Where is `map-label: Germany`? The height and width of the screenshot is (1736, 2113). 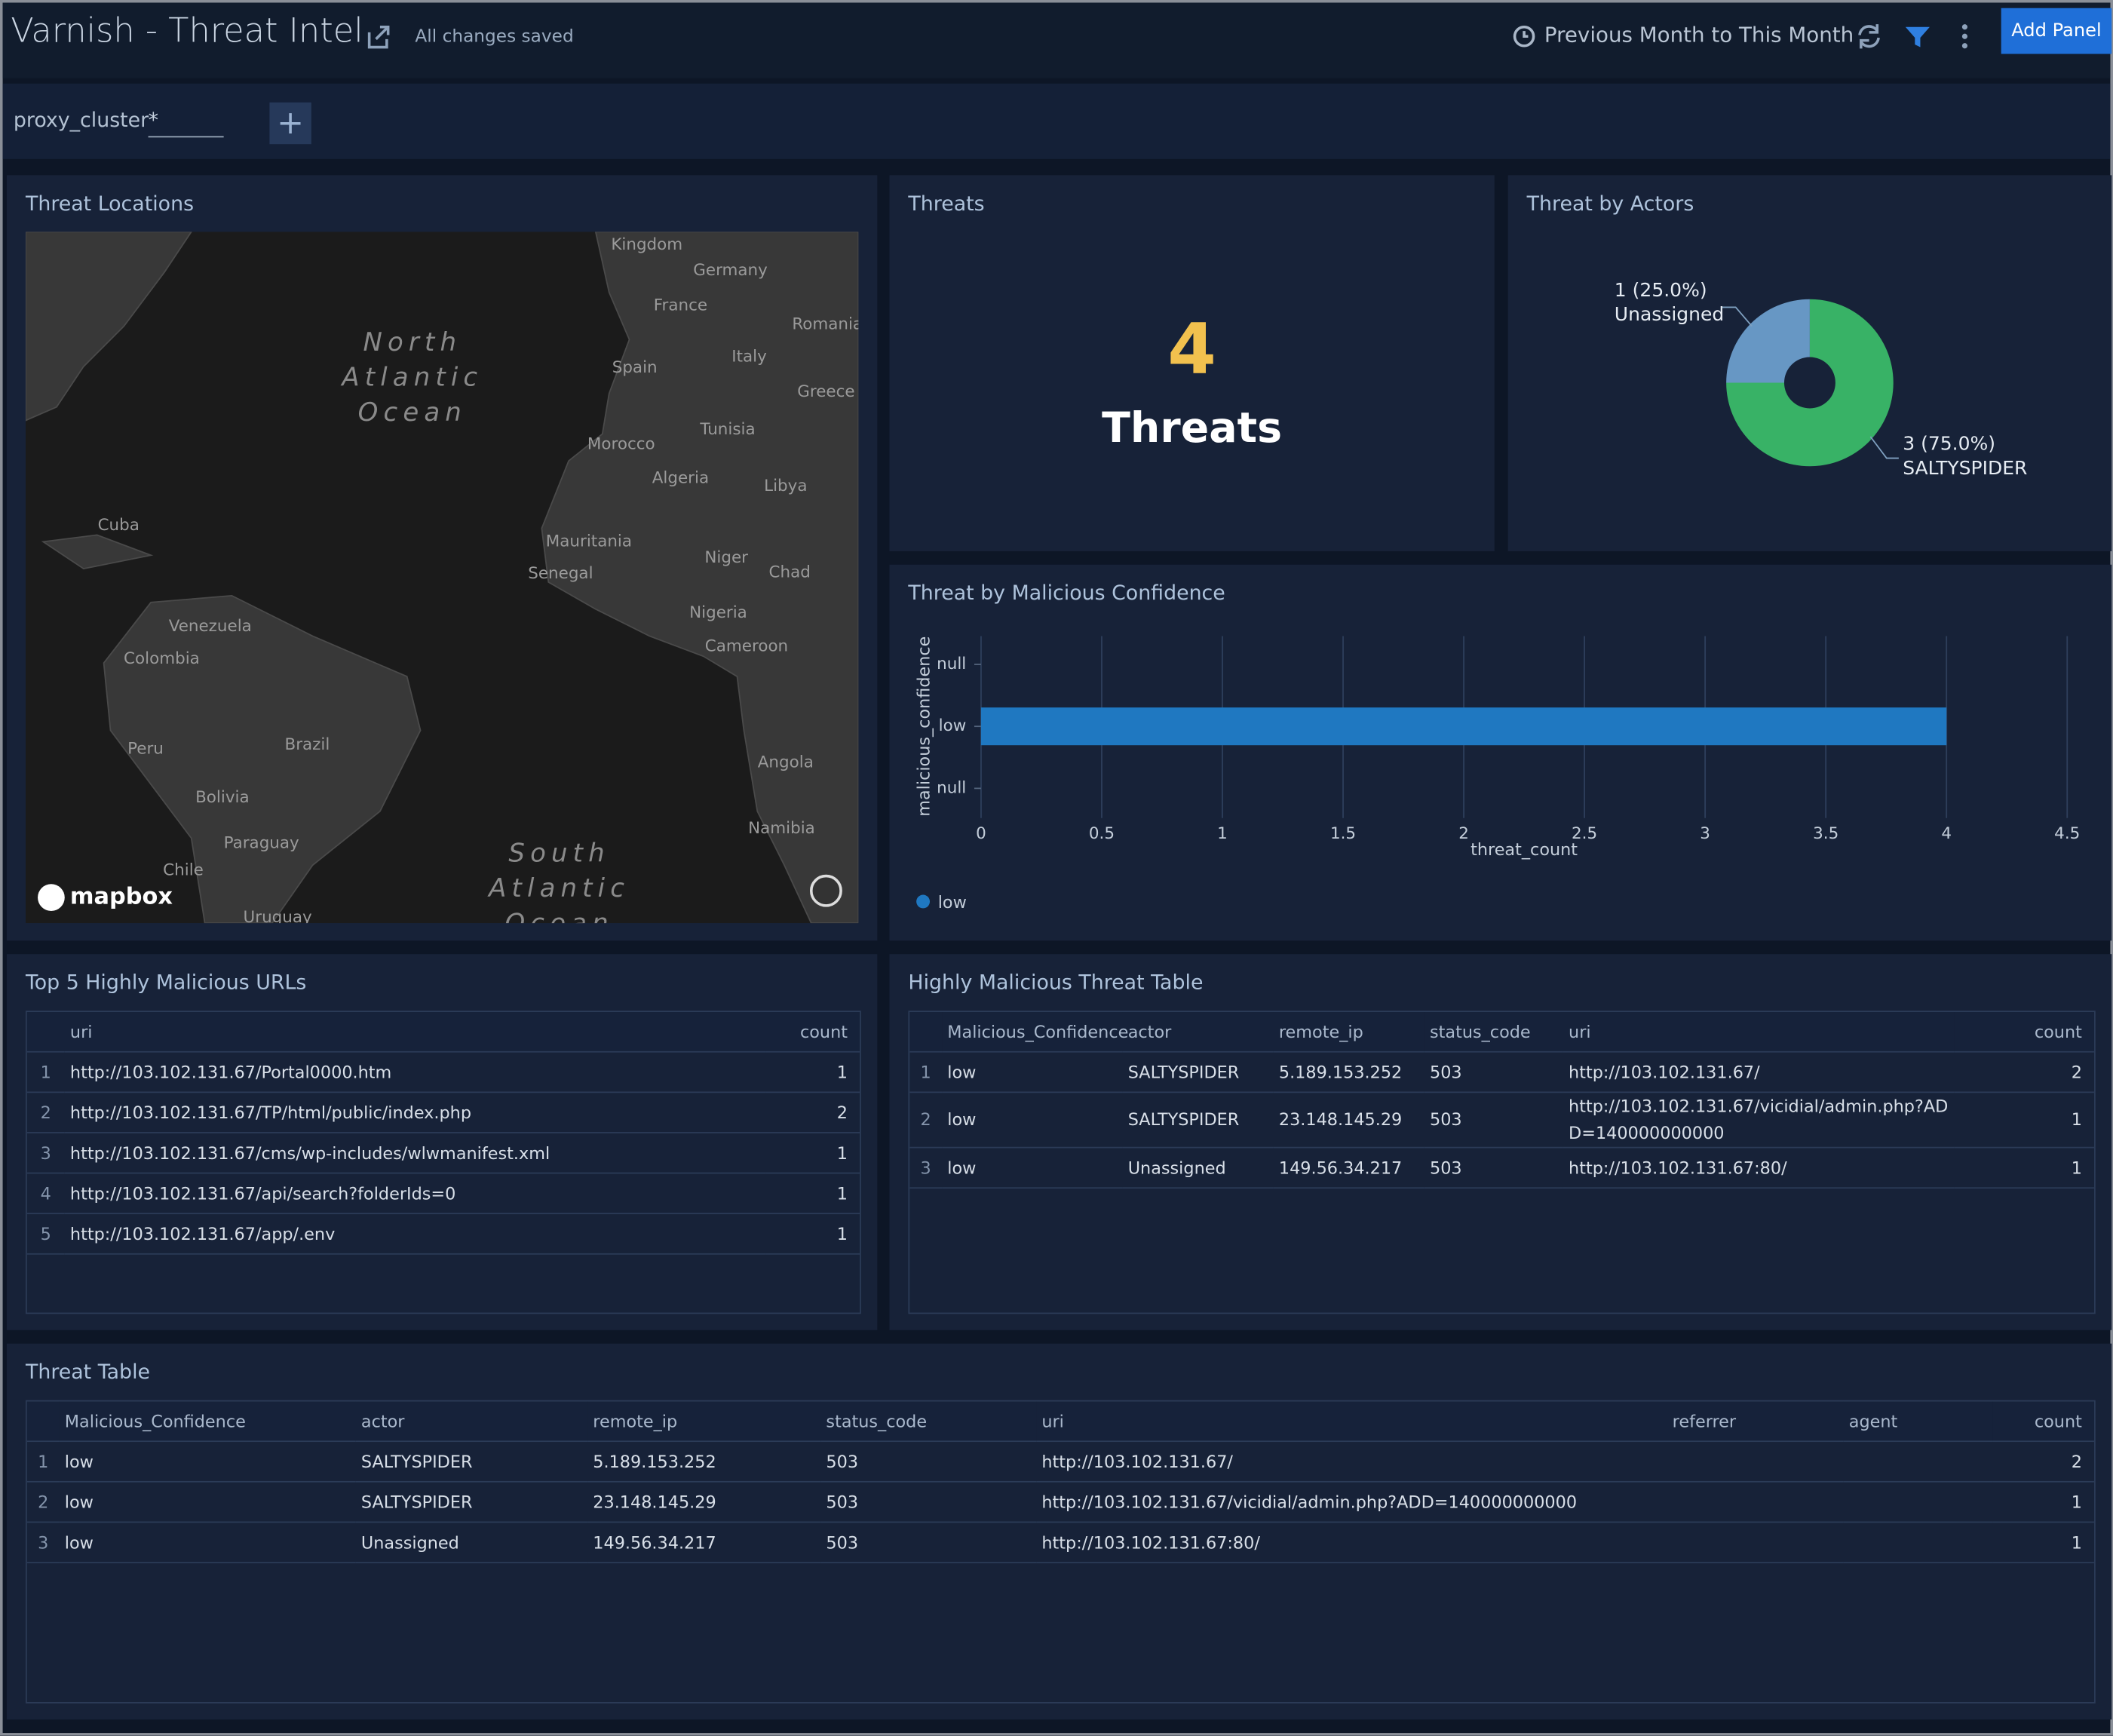
map-label: Germany is located at coordinates (730, 271).